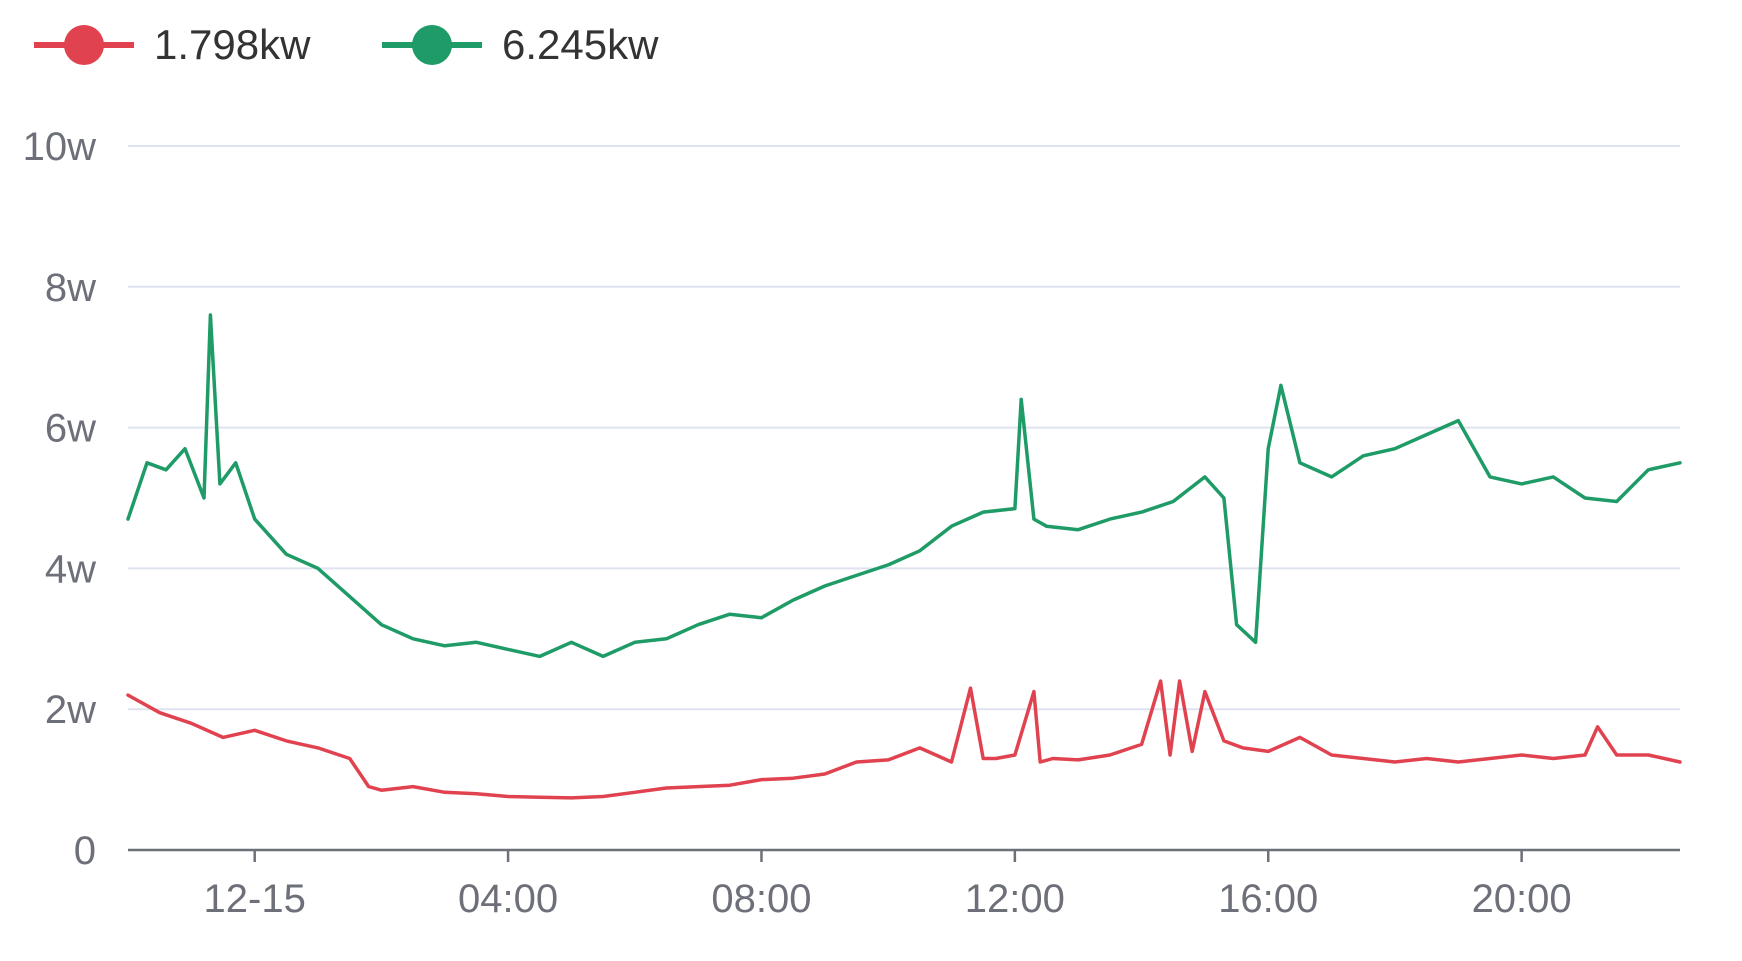 Image resolution: width=1742 pixels, height=961 pixels. Describe the element at coordinates (70, 569) in the screenshot. I see `y-tick-label: 4w` at that location.